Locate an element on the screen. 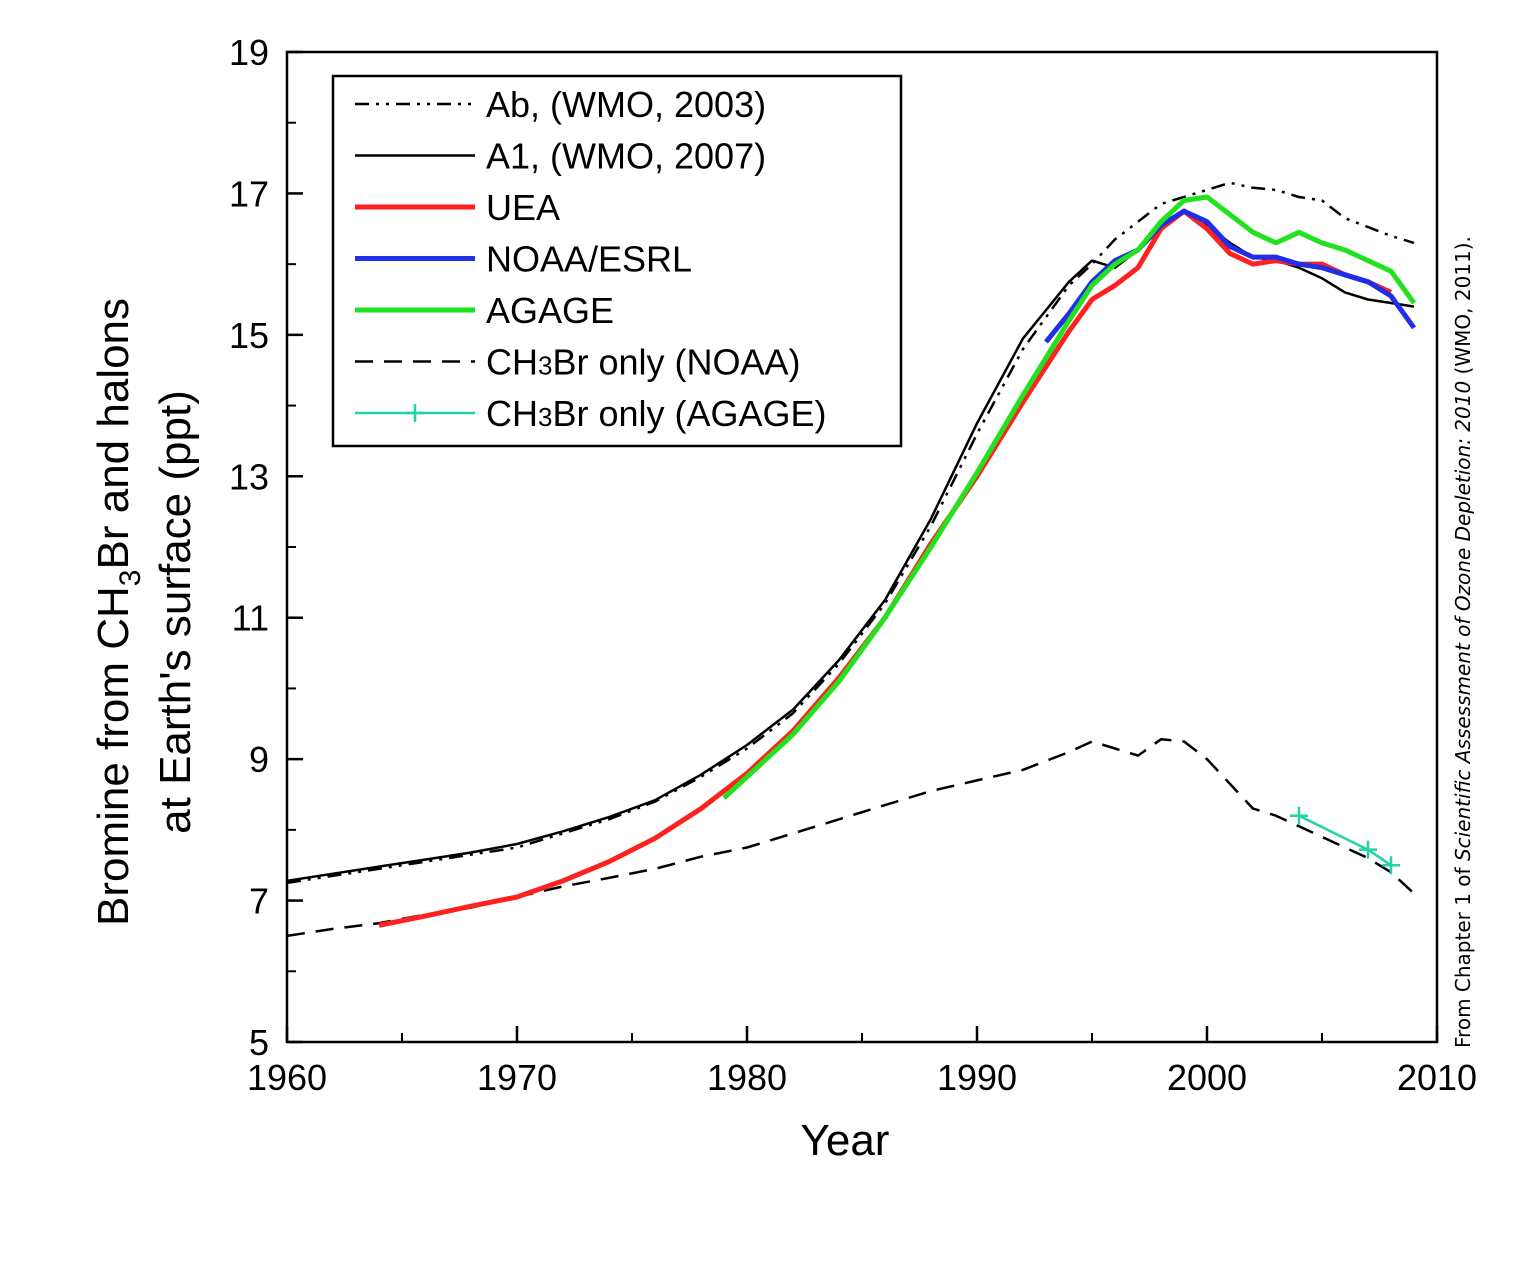 Image resolution: width=1515 pixels, height=1263 pixels. series-line-ch3br-only-agage is located at coordinates (1345, 840).